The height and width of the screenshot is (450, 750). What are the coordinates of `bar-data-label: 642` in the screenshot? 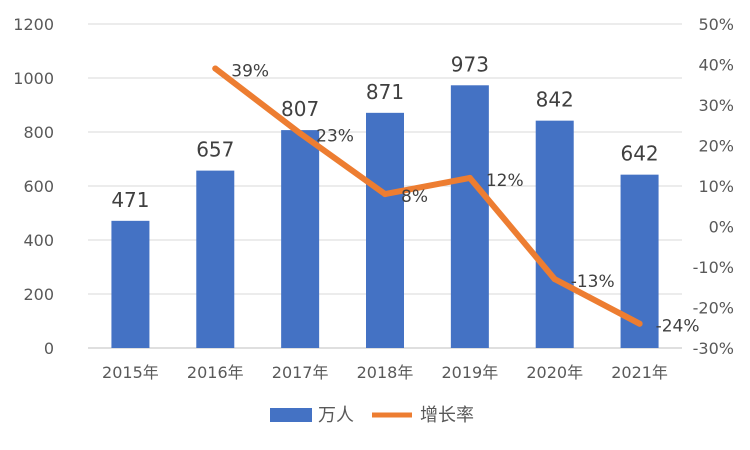 It's located at (639, 154).